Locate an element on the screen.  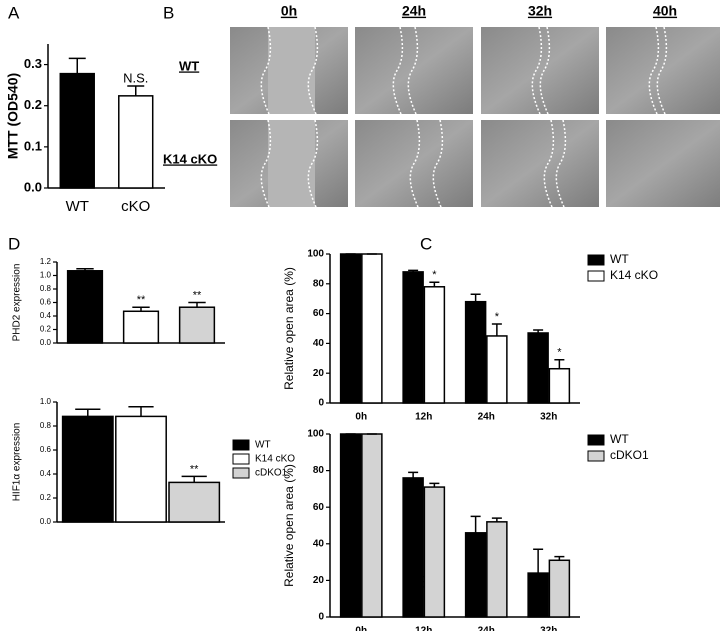
y-tick-label: 40 is located at coordinates (319, 343).